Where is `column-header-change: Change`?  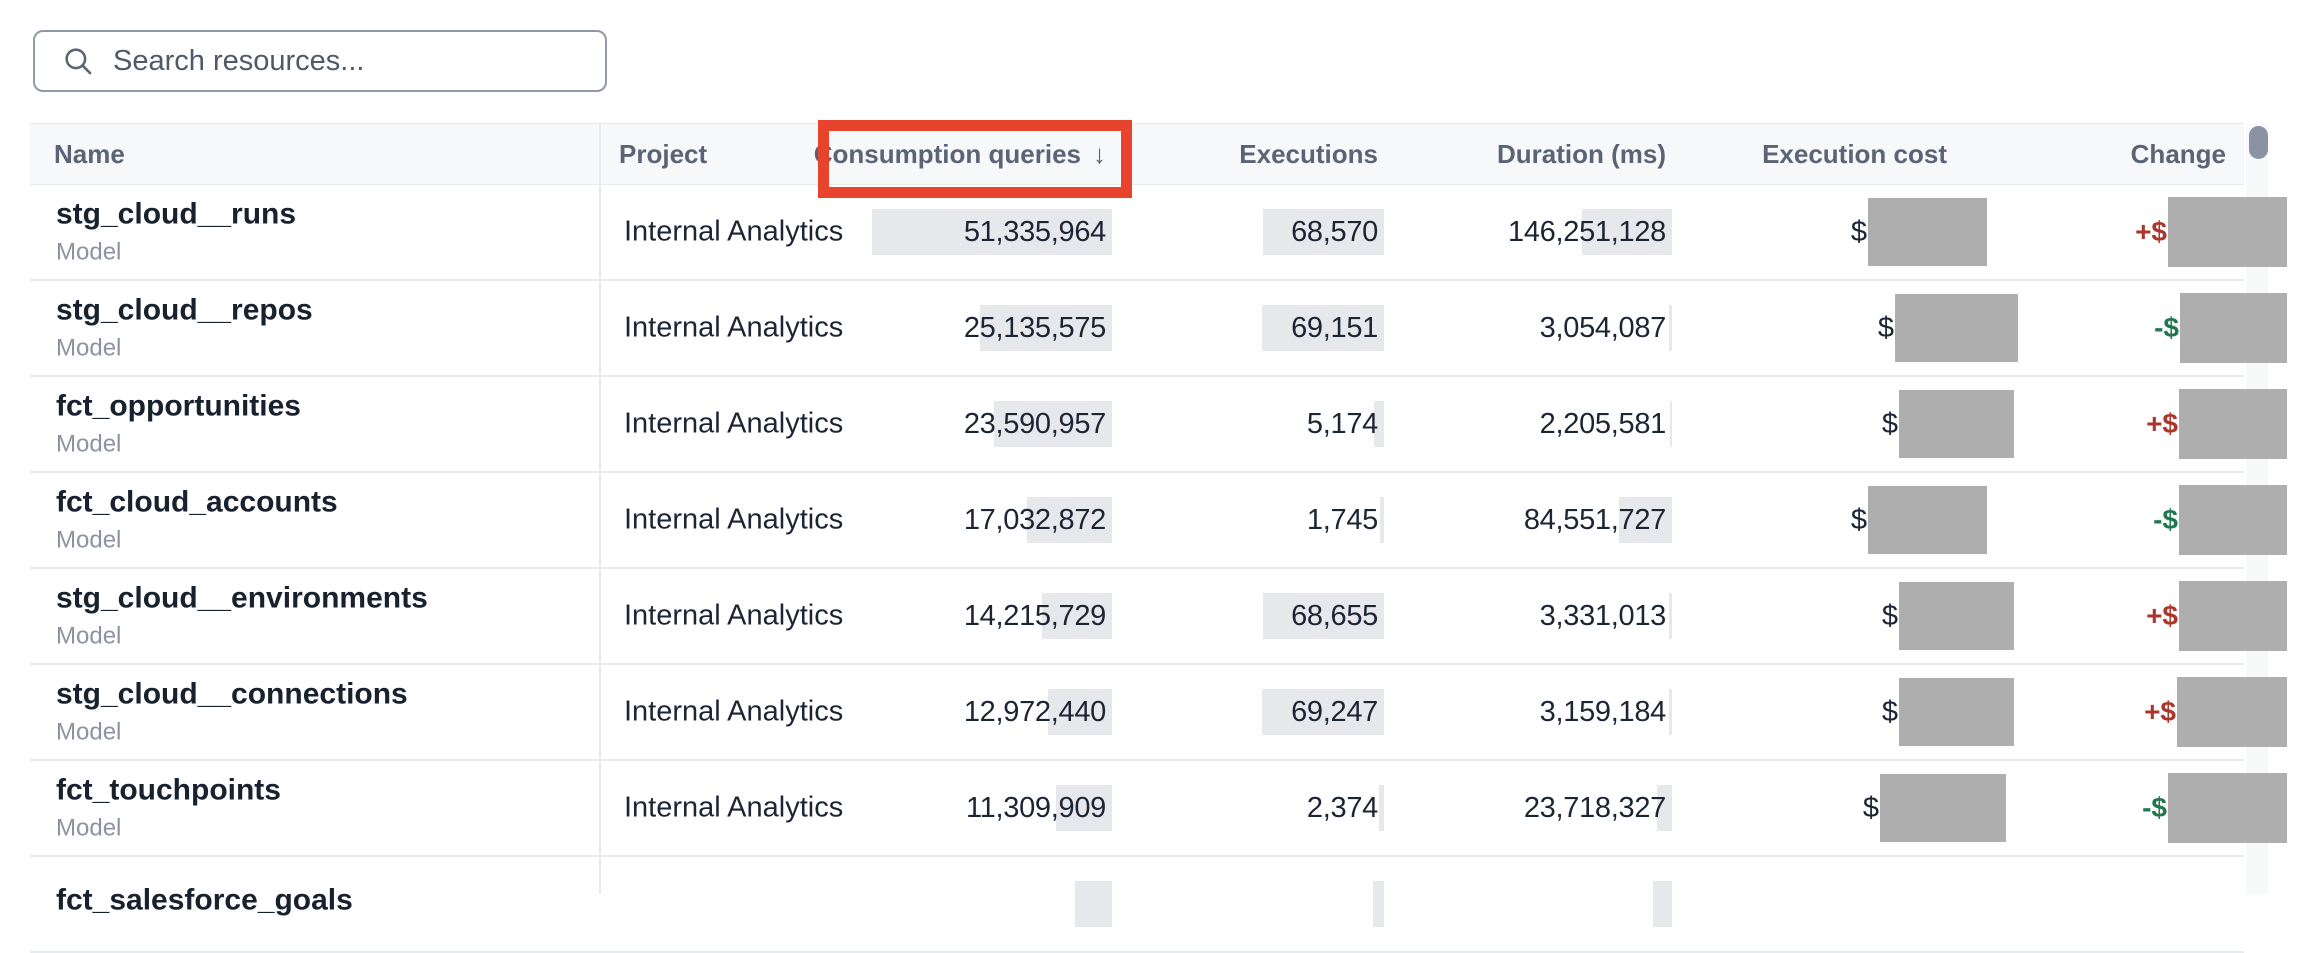 column-header-change: Change is located at coordinates (2178, 153).